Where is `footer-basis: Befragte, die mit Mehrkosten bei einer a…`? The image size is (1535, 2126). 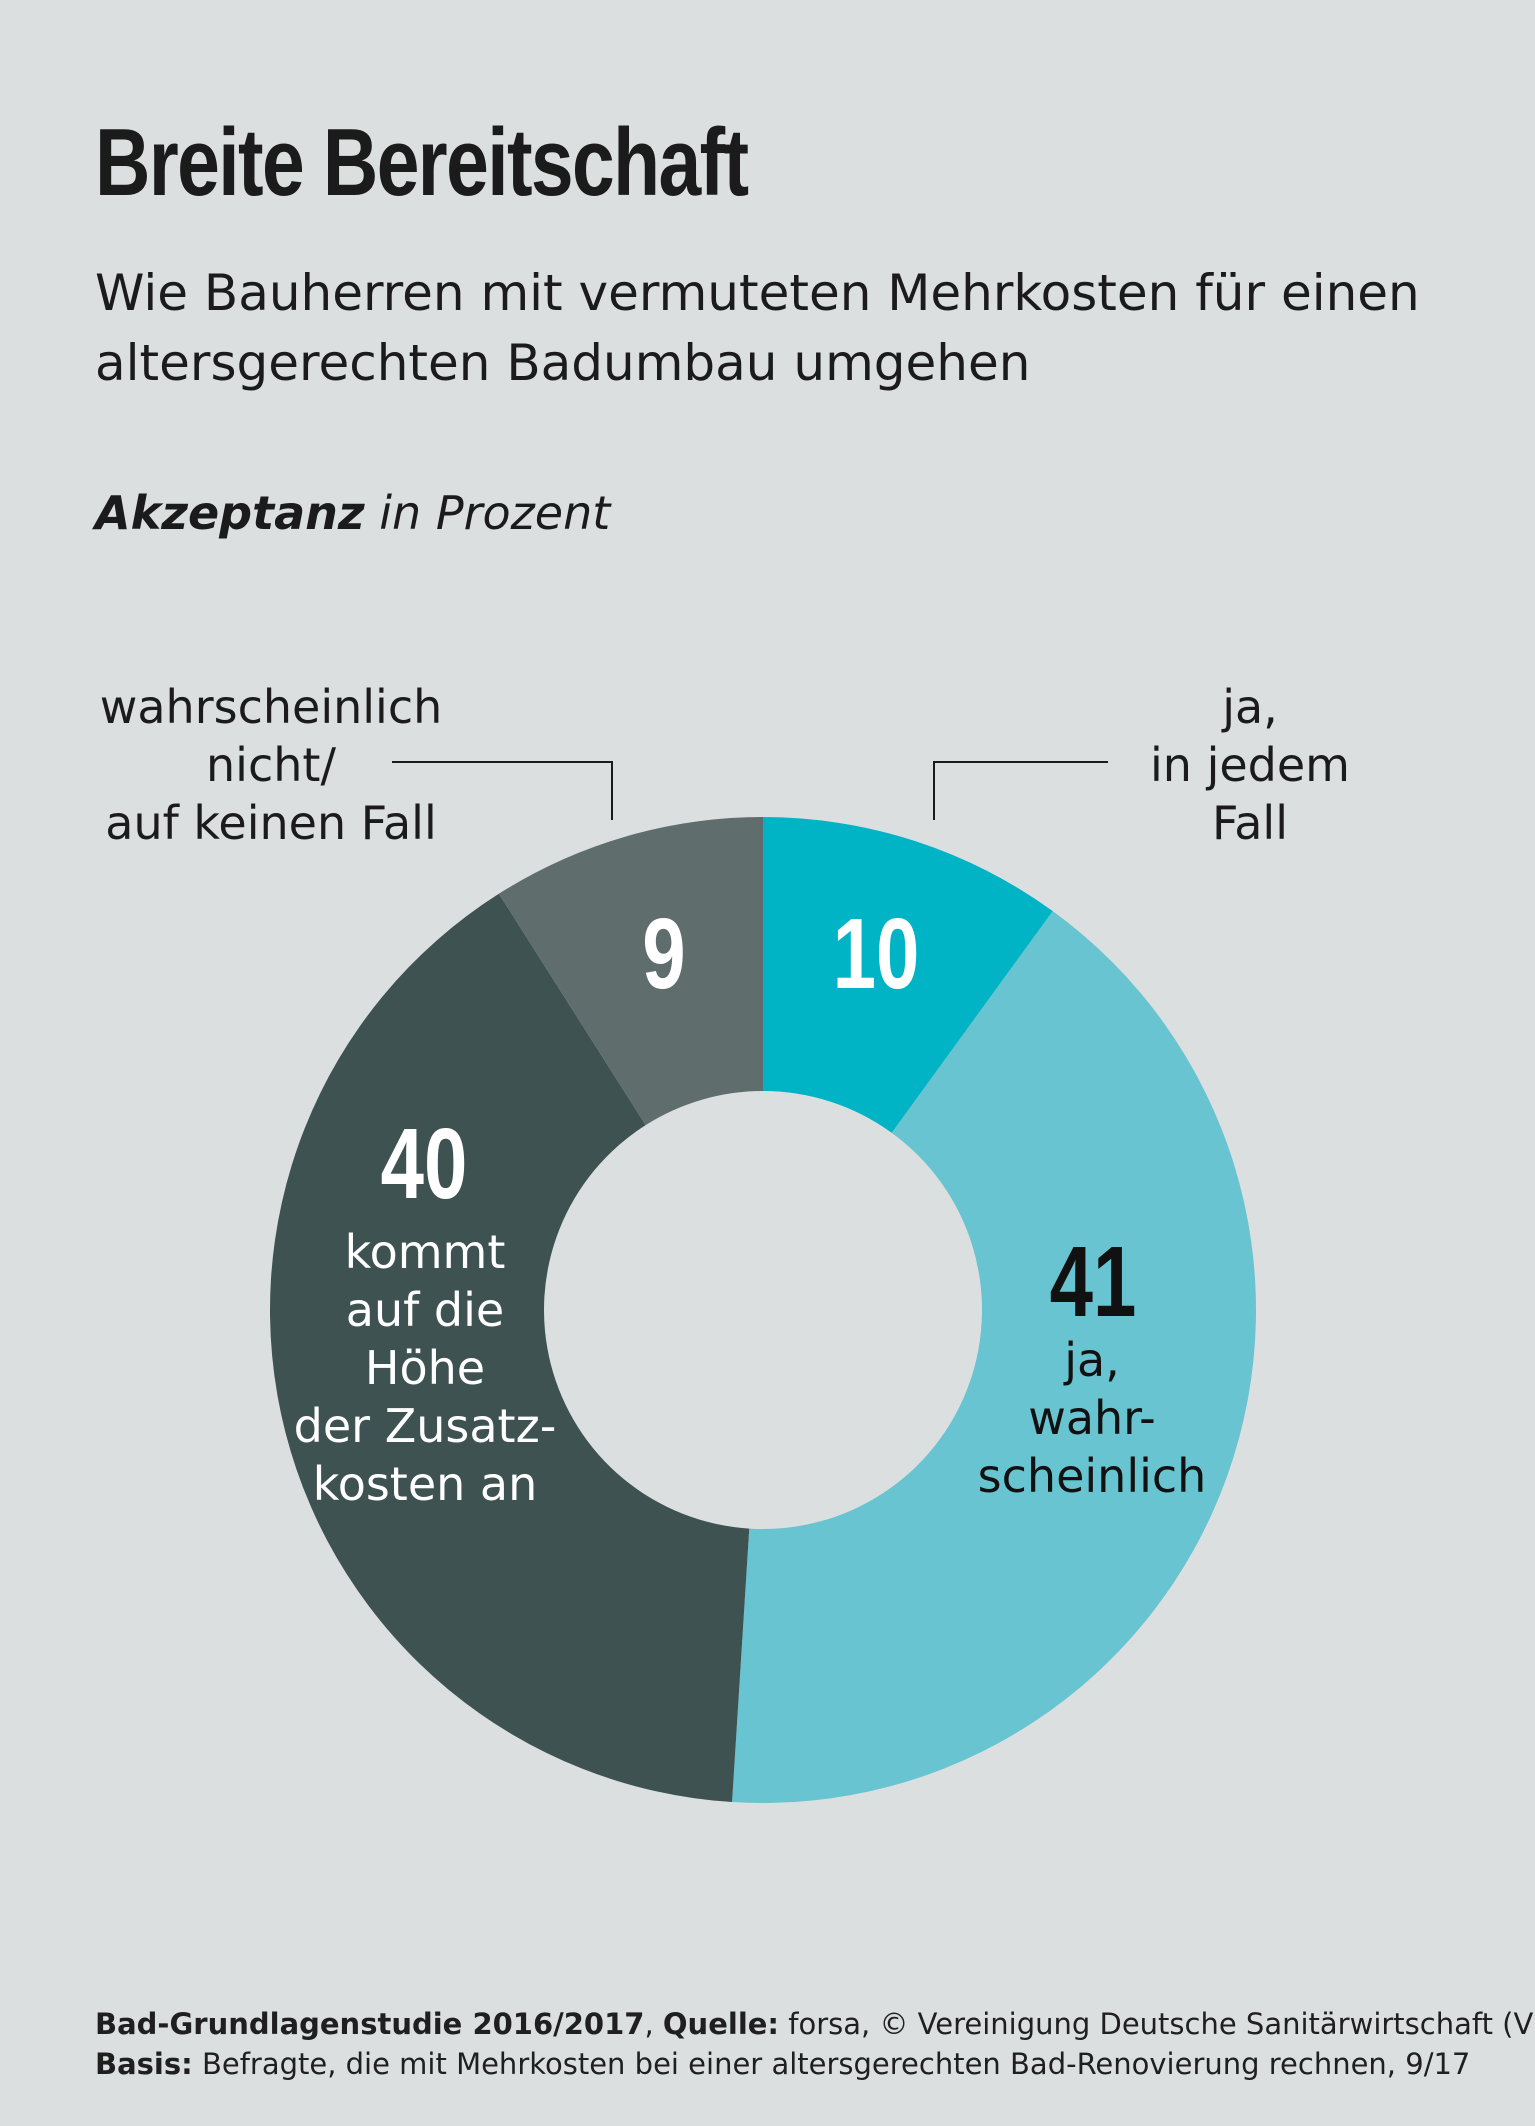 footer-basis: Befragte, die mit Mehrkosten bei einer a… is located at coordinates (831, 2064).